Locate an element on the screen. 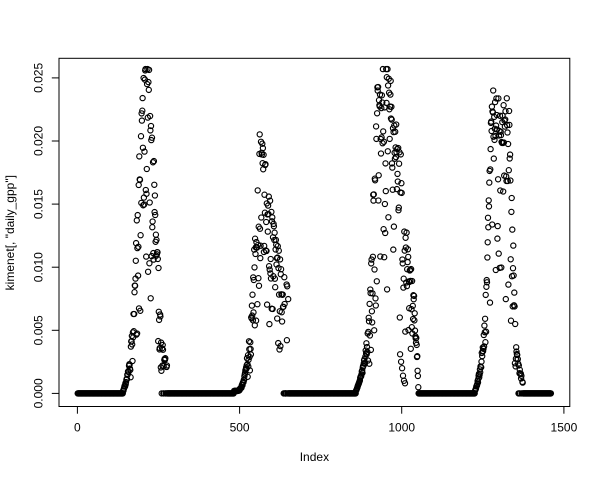  svg-text: 0.025 is located at coordinates (38, 78).